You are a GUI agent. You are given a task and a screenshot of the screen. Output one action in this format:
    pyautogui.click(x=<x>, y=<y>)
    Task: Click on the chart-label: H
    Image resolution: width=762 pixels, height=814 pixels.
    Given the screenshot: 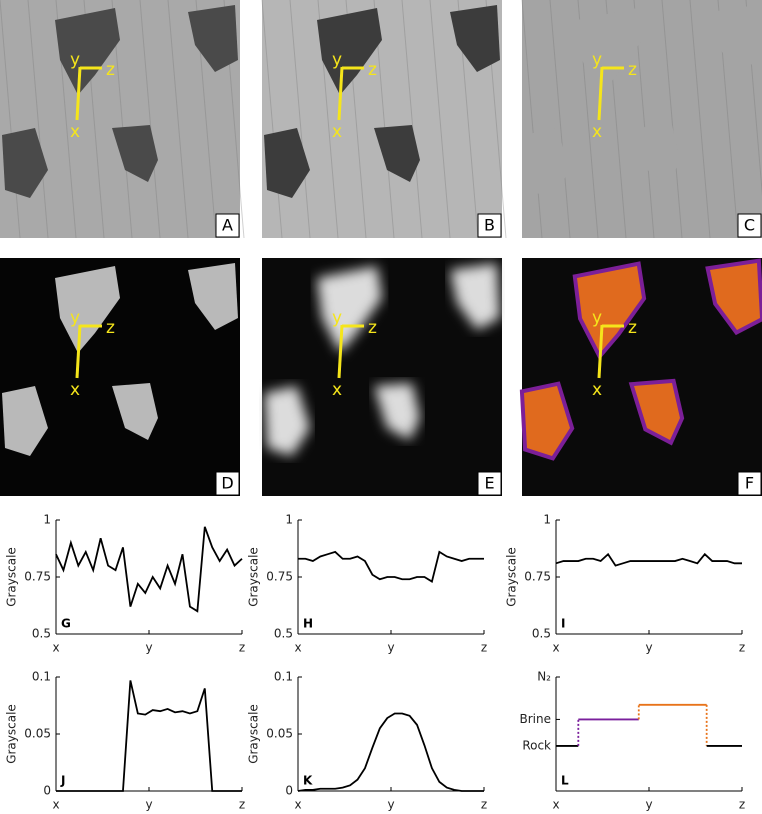 What is the action you would take?
    pyautogui.click(x=308, y=624)
    